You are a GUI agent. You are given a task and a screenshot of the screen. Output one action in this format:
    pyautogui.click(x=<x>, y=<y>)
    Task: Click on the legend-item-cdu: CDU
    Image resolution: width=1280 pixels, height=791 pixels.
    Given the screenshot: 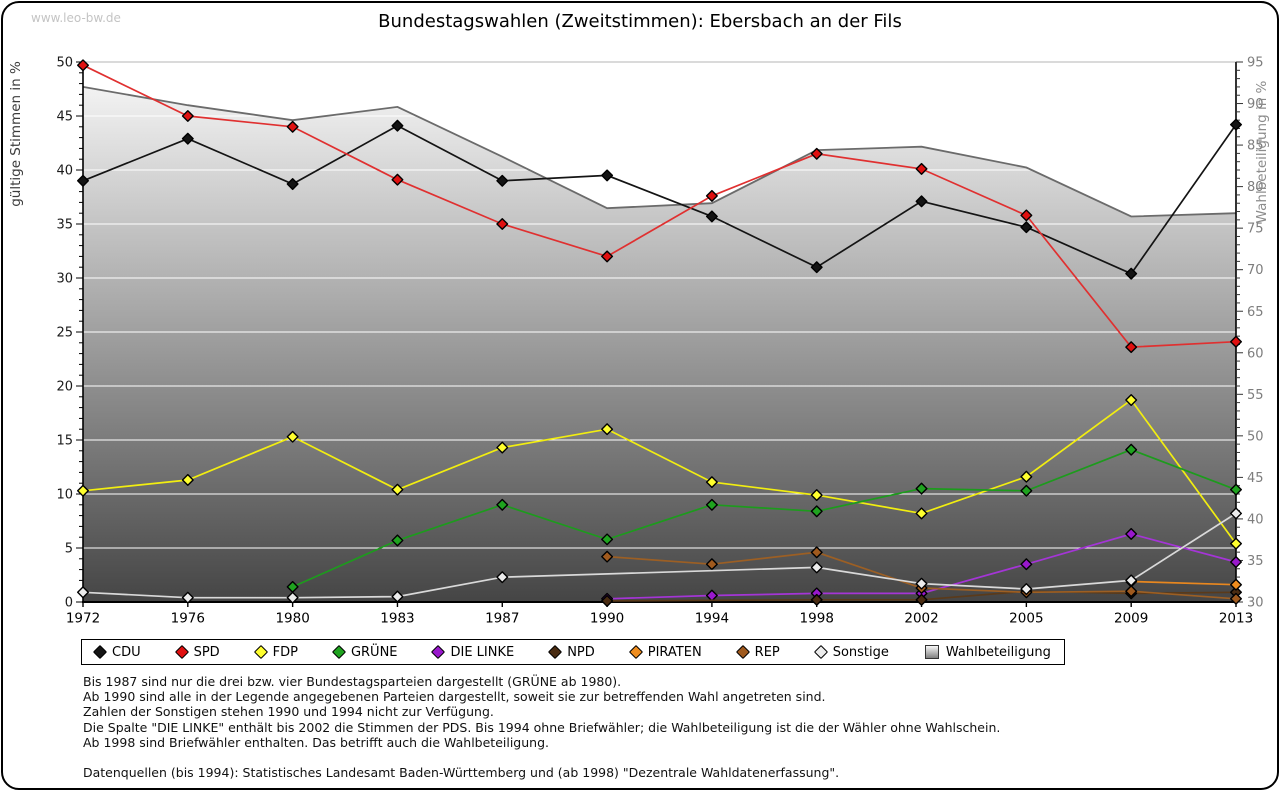 What is the action you would take?
    pyautogui.click(x=116, y=652)
    